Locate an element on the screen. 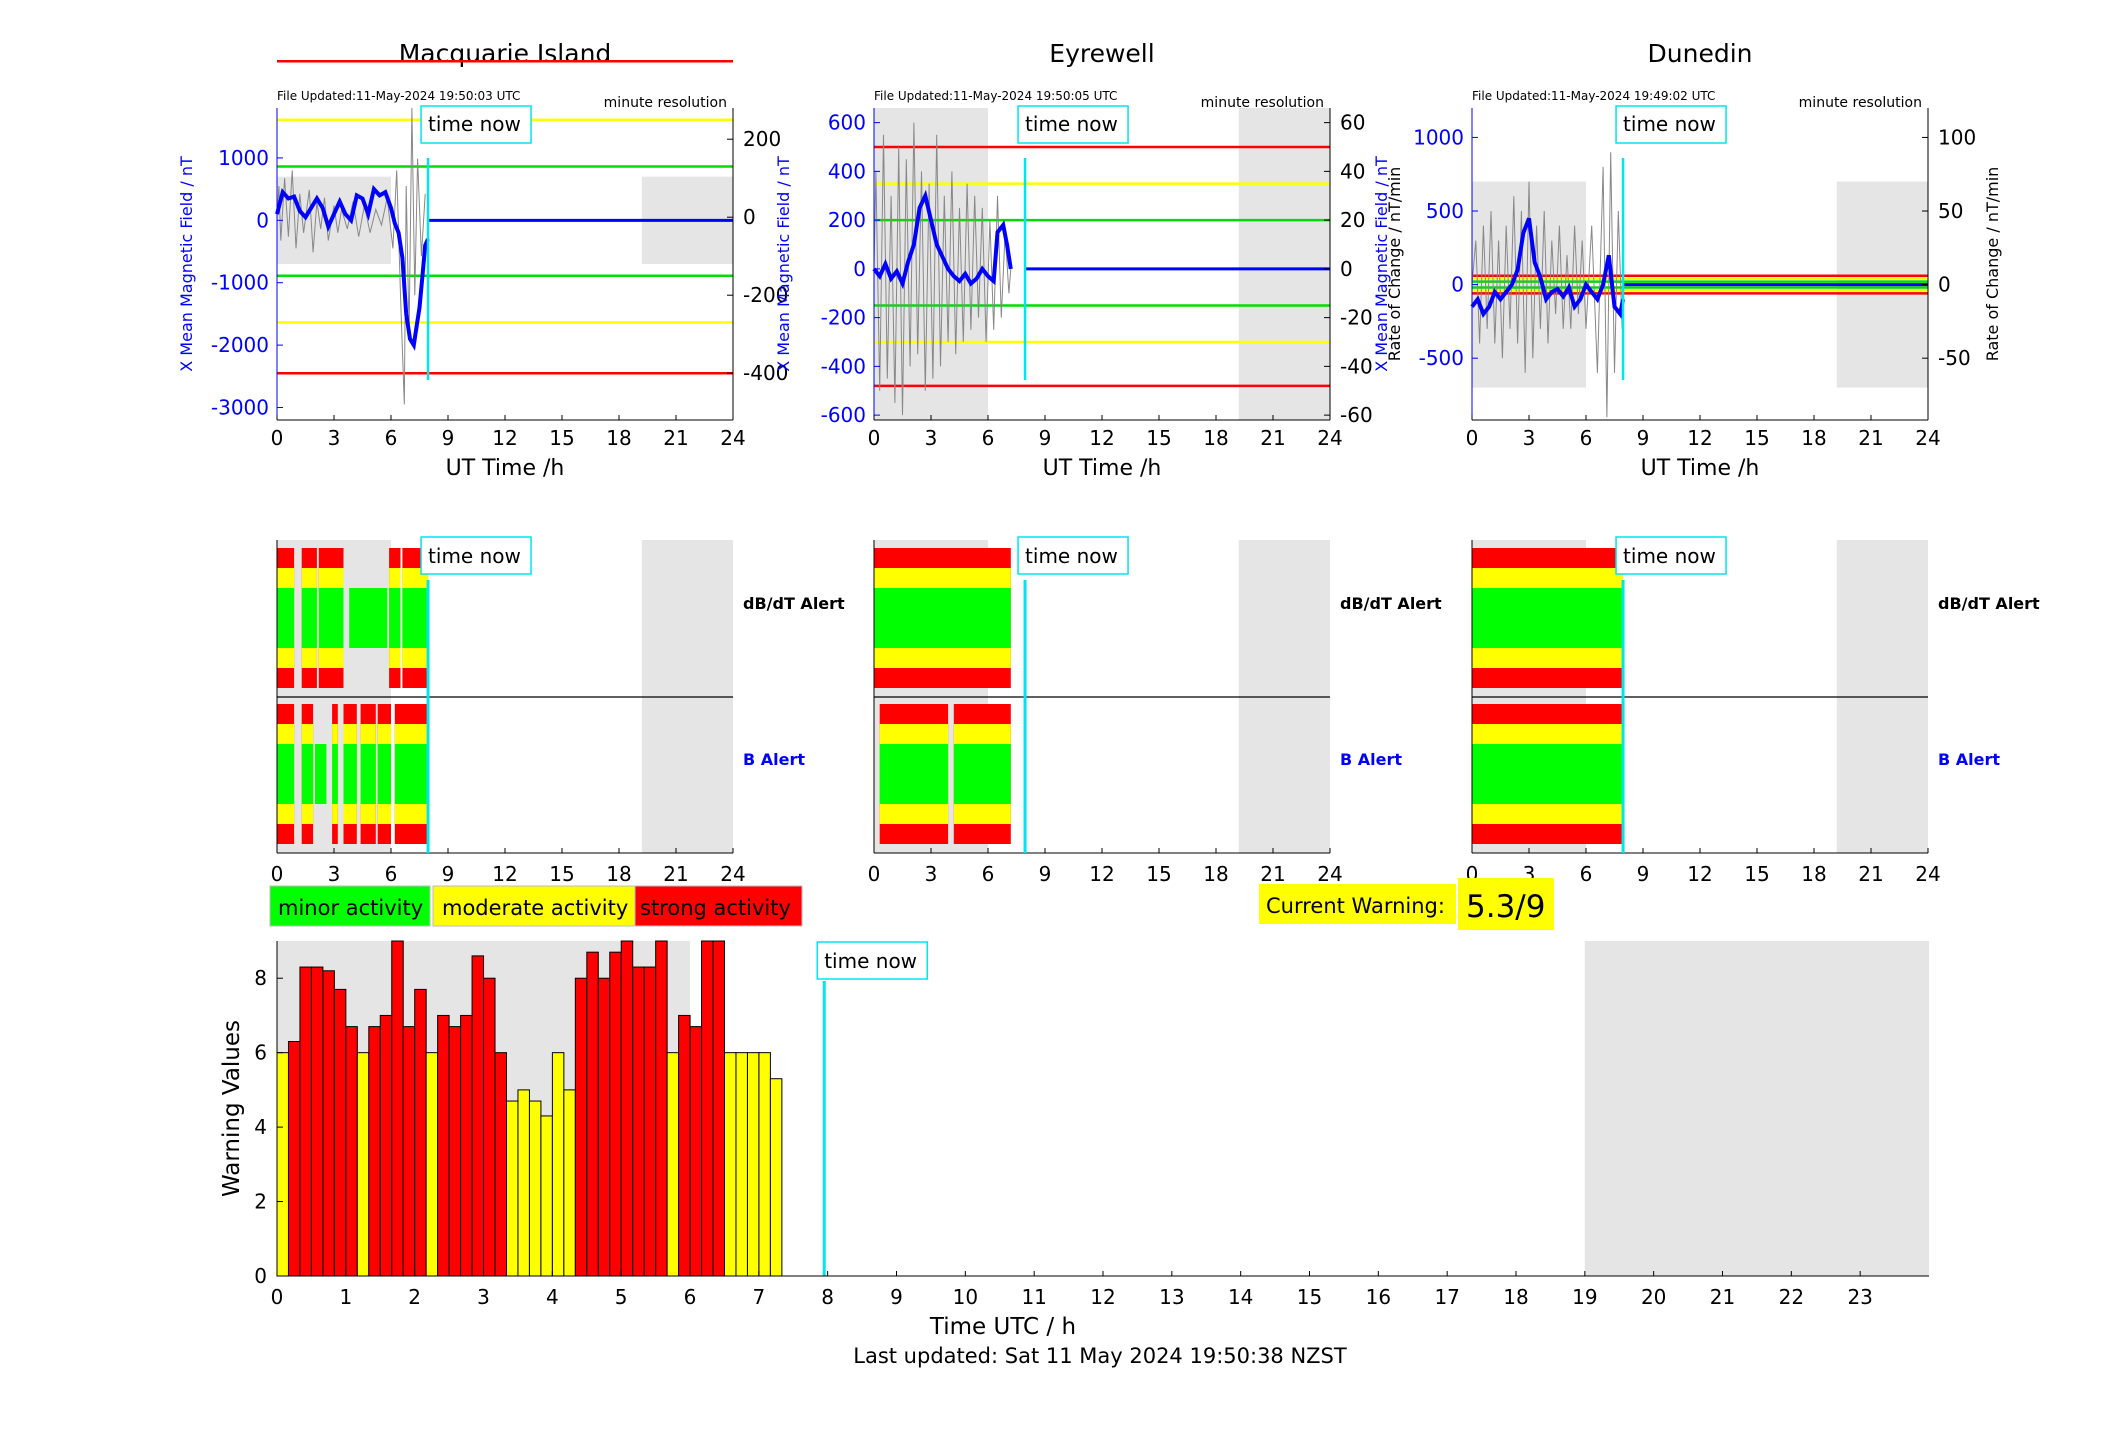 The height and width of the screenshot is (1437, 2117). x-tick-label: 8 is located at coordinates (827, 1297).